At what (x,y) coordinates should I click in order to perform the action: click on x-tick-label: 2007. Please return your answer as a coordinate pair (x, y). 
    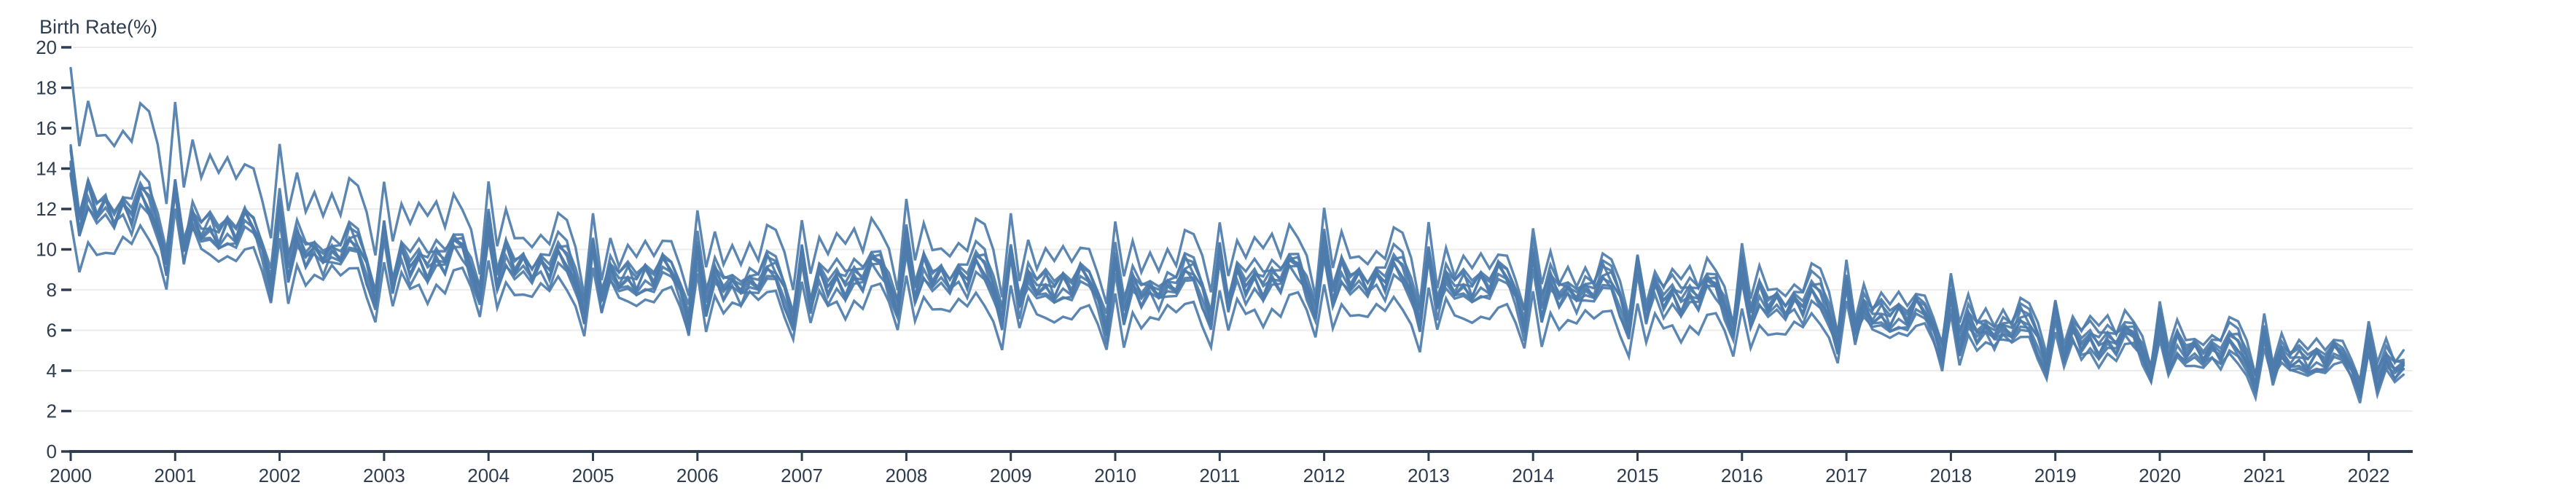
    Looking at the image, I should click on (802, 475).